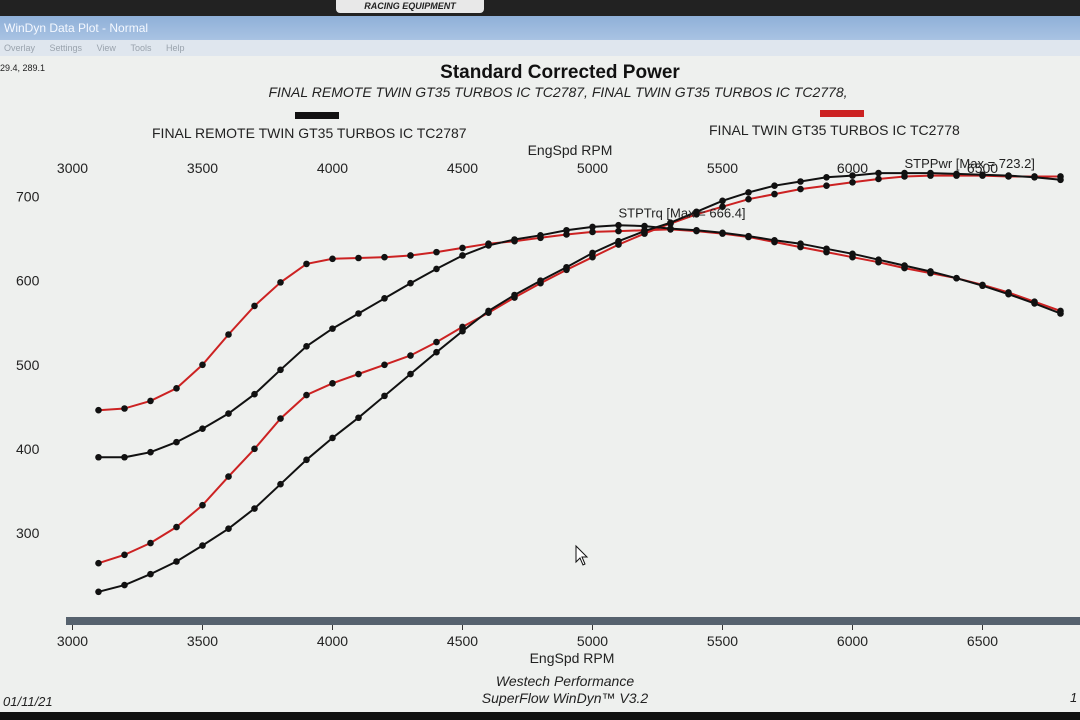 This screenshot has height=720, width=1080. What do you see at coordinates (722, 641) in the screenshot?
I see `bottom-tick-label: 5500` at bounding box center [722, 641].